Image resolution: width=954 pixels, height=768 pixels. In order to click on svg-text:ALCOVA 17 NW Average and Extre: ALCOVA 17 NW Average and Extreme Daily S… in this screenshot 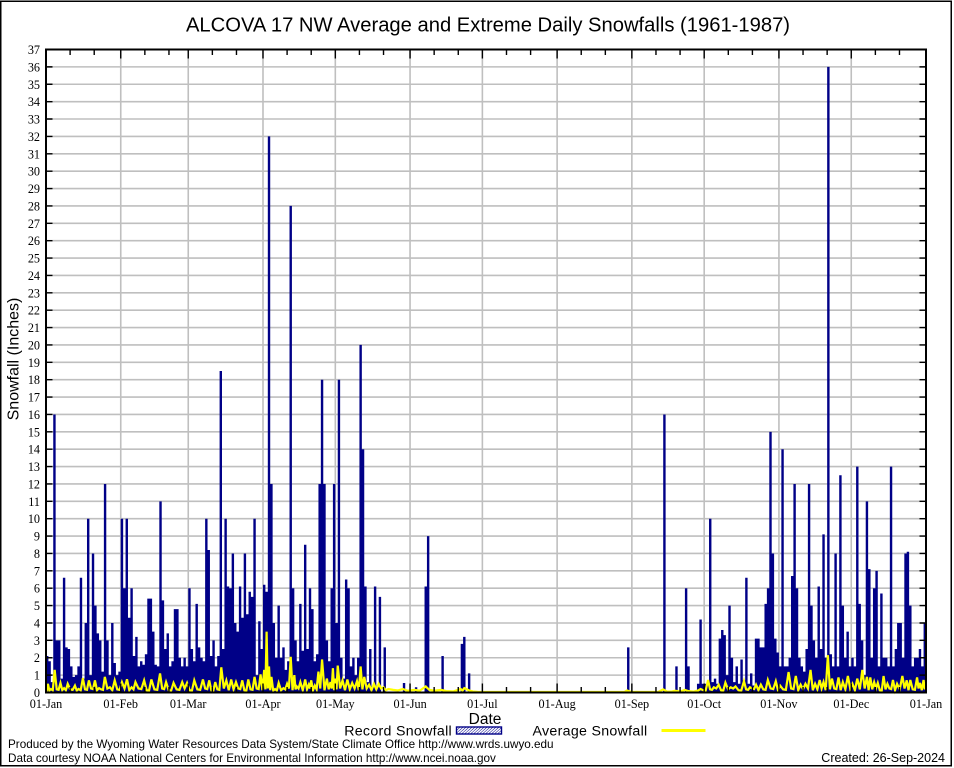, I will do `click(488, 26)`.